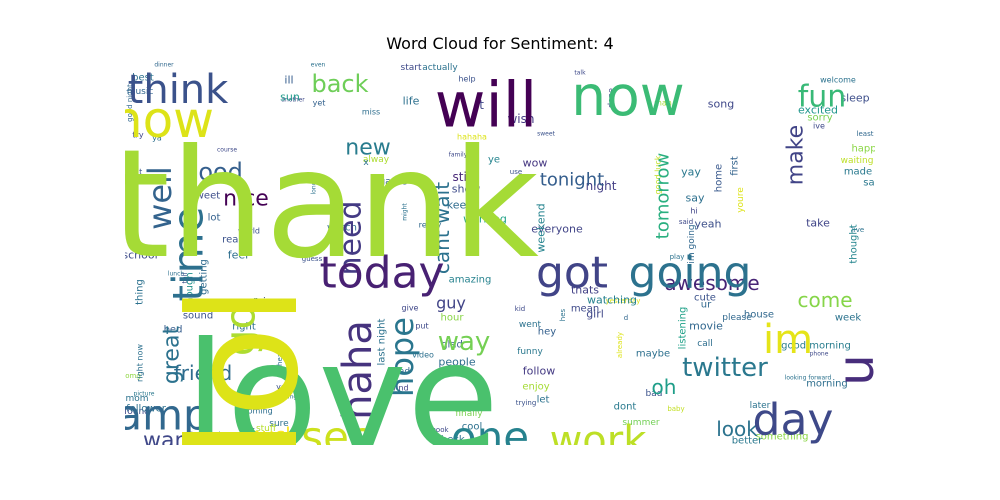 The width and height of the screenshot is (1000, 500). What do you see at coordinates (137, 412) in the screenshot?
I see `word-found: found` at bounding box center [137, 412].